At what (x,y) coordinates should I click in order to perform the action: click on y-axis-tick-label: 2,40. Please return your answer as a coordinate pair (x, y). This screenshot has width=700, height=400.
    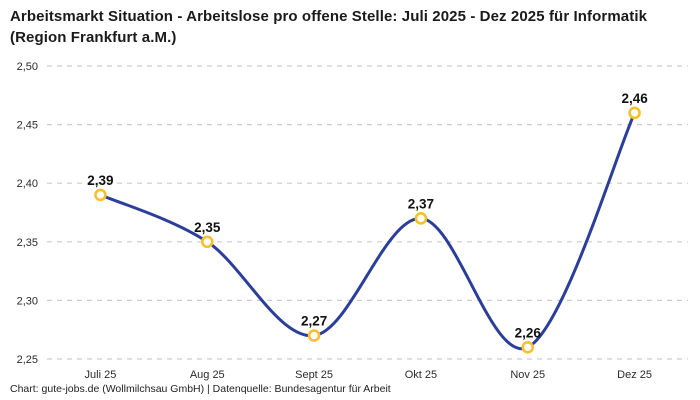
    Looking at the image, I should click on (27, 184).